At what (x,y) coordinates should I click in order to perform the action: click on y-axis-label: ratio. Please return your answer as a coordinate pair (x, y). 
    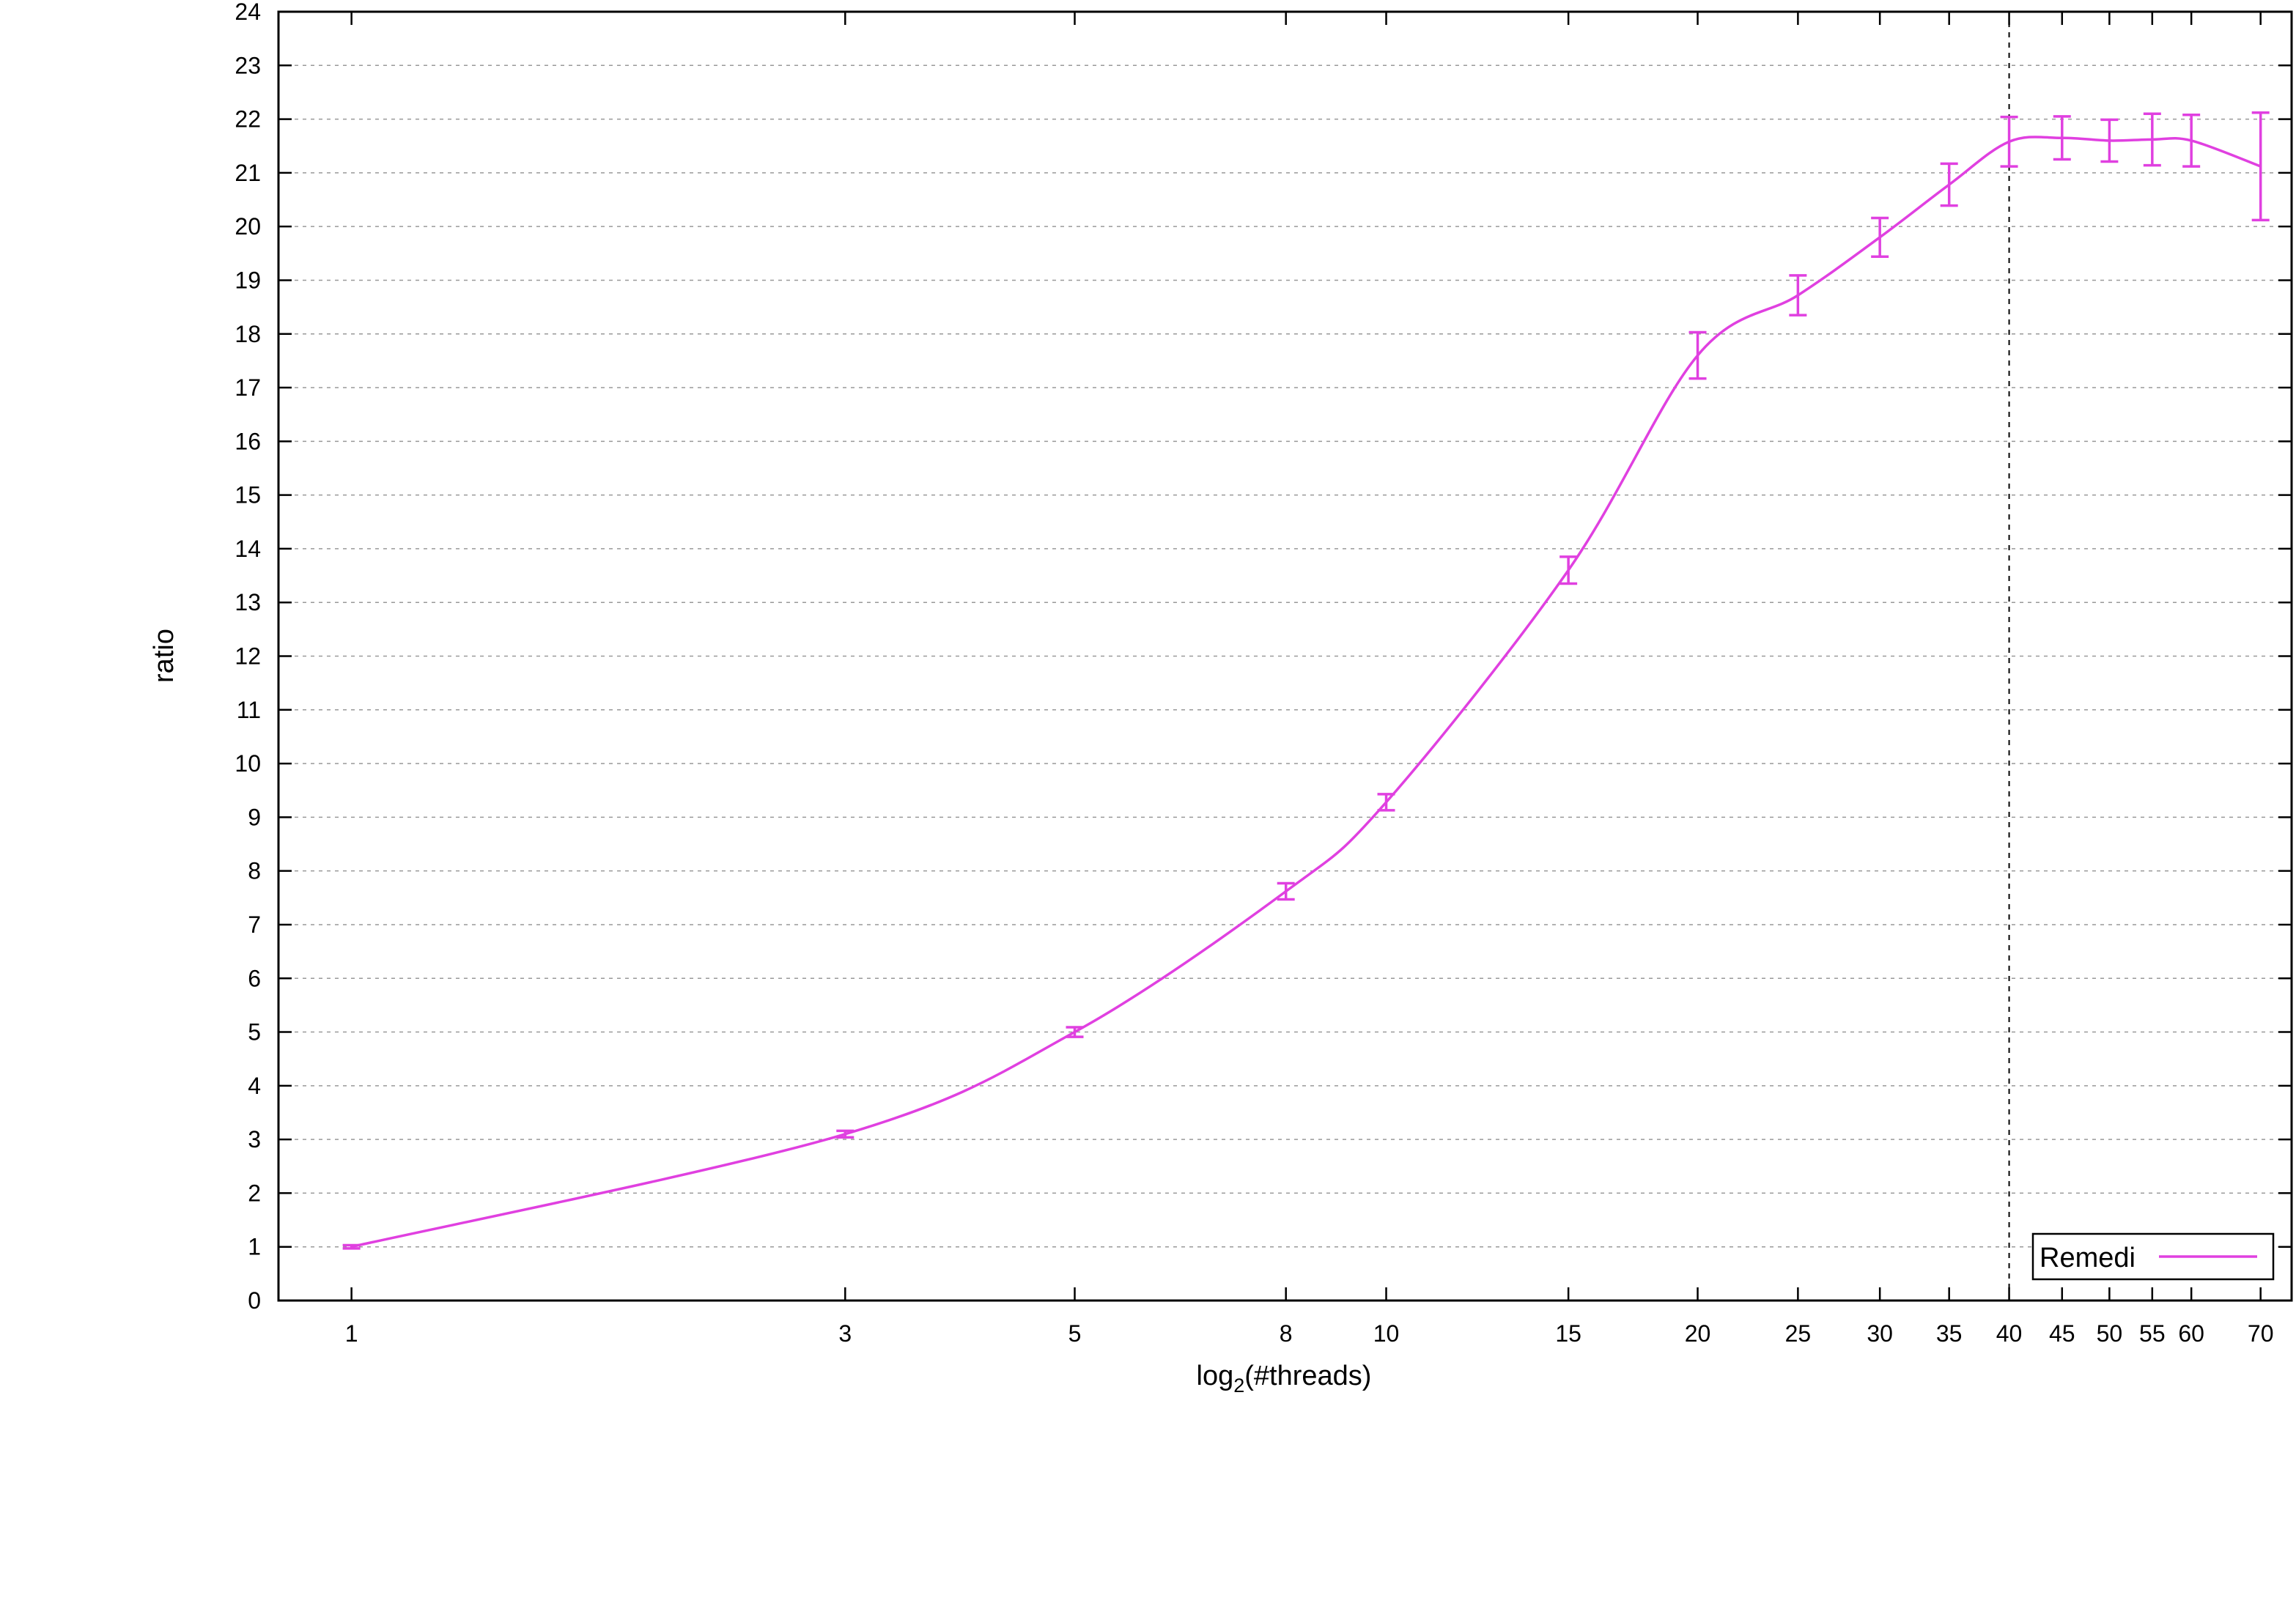
    Looking at the image, I should click on (164, 656).